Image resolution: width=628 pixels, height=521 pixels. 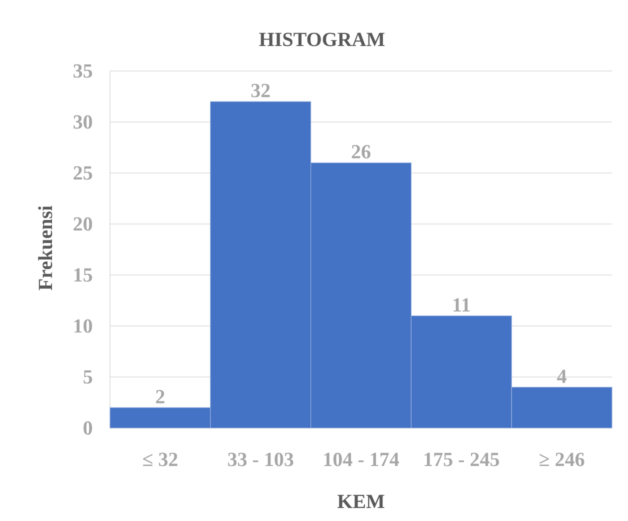 What do you see at coordinates (88, 428) in the screenshot?
I see `y-tick-label: 0` at bounding box center [88, 428].